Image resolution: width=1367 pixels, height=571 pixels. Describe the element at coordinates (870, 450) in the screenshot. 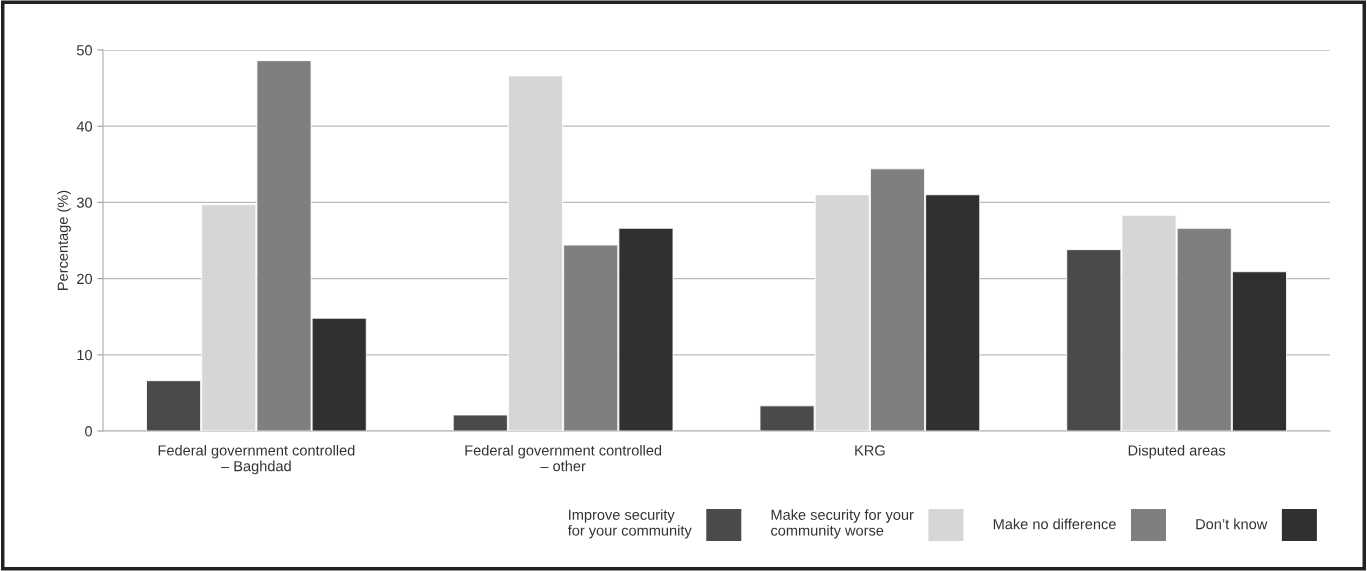

I see `x-tick-label: KRG` at that location.